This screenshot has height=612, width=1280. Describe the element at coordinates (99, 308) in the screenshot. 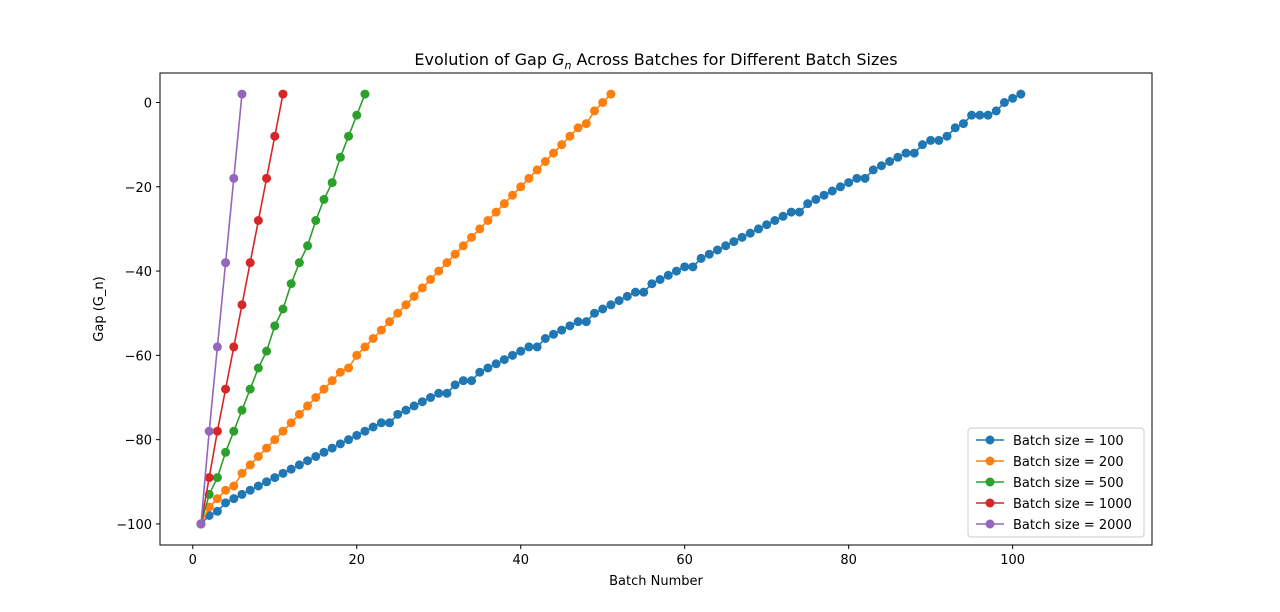

I see `y-axis-label: Gap (G_n)` at that location.